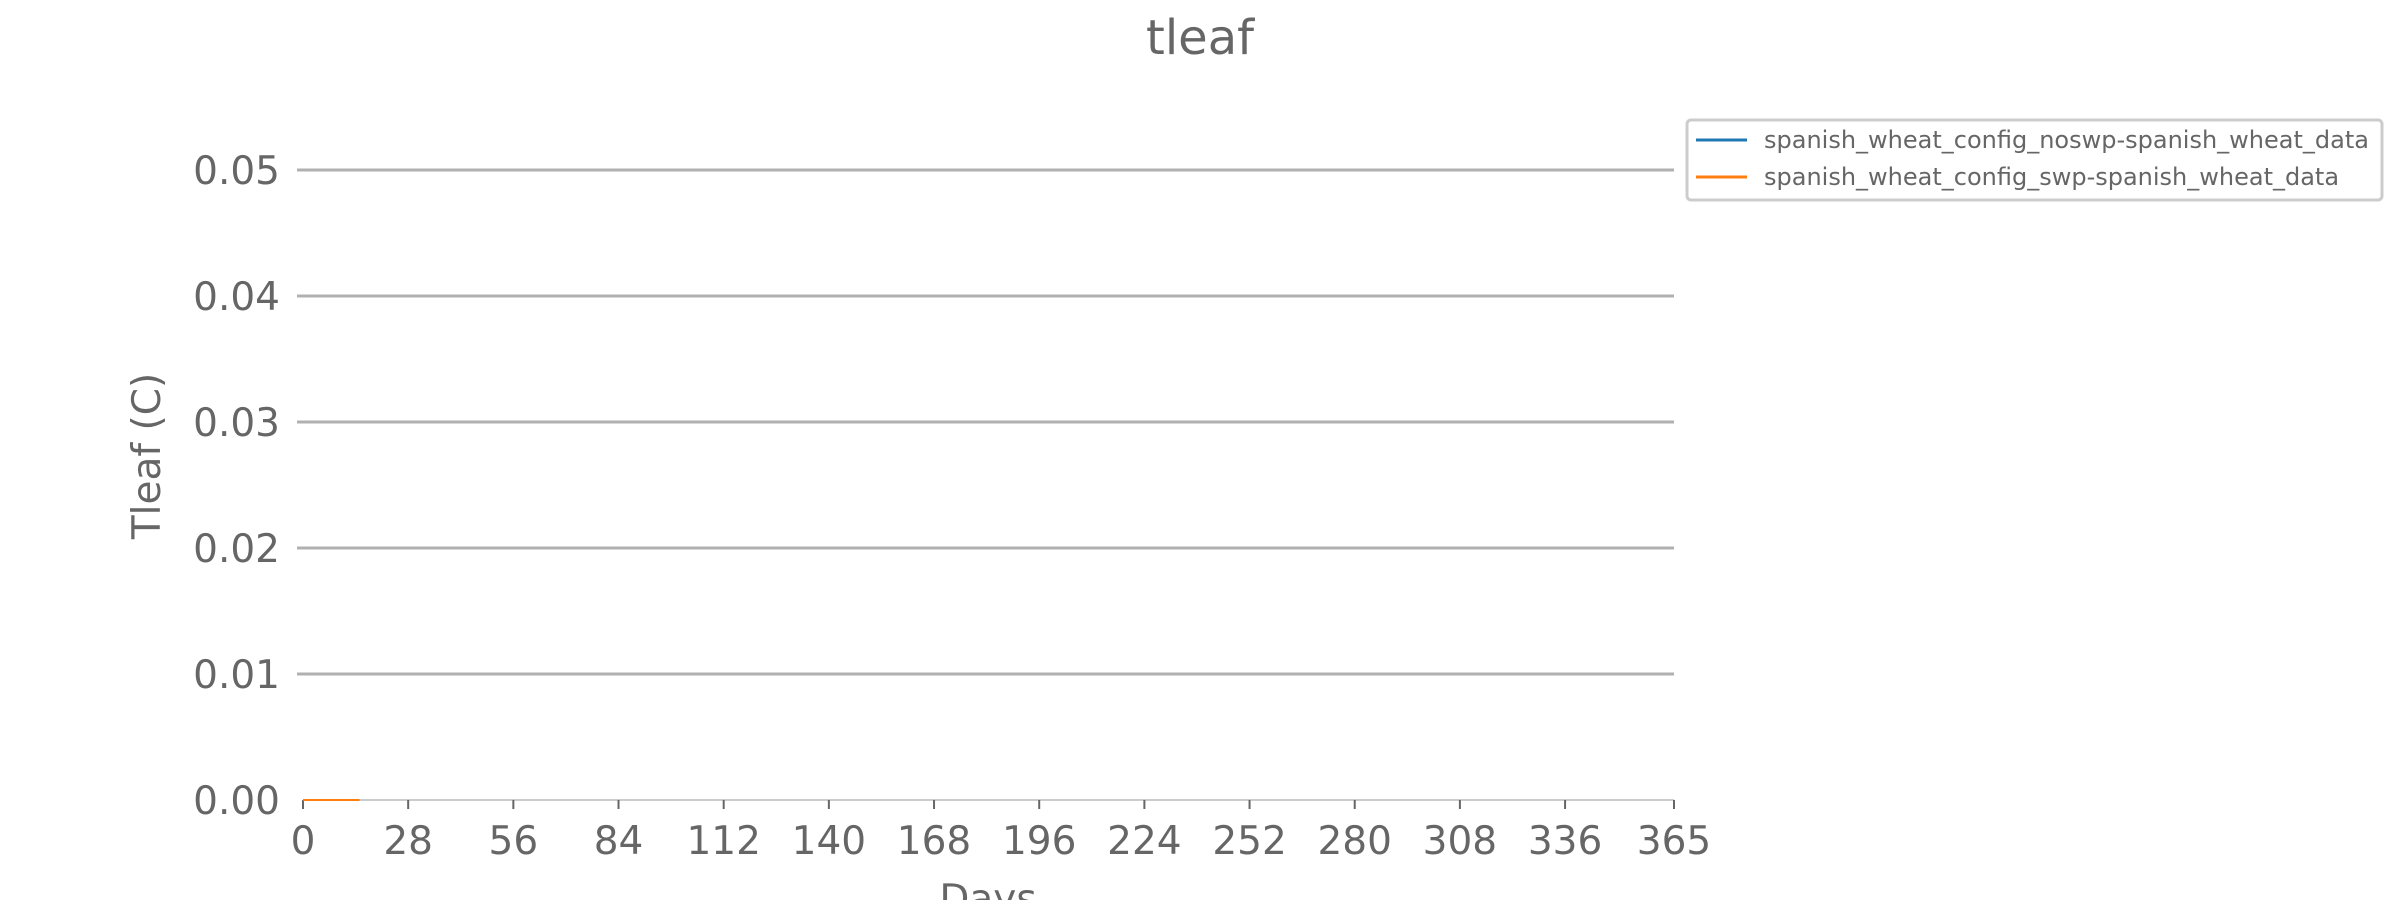  I want to click on y-tick-label: 0.04, so click(236, 297).